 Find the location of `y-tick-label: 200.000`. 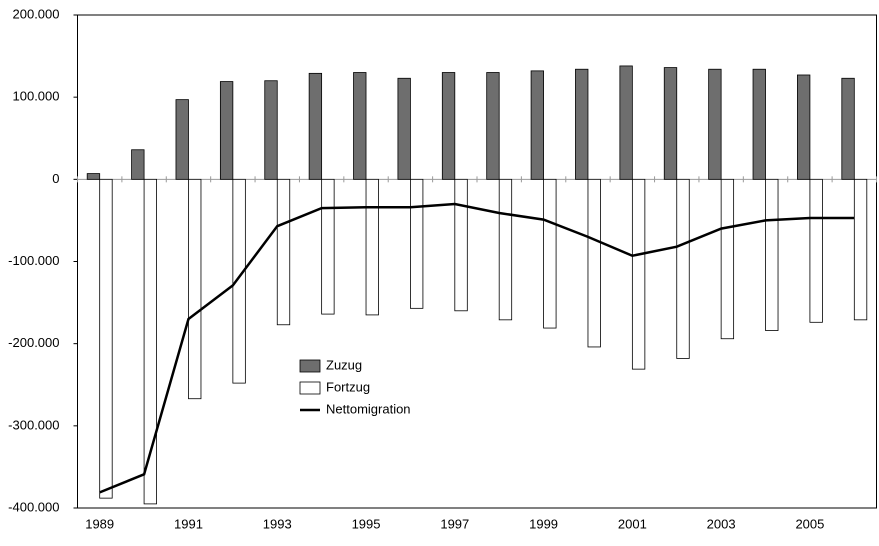

y-tick-label: 200.000 is located at coordinates (36, 13).